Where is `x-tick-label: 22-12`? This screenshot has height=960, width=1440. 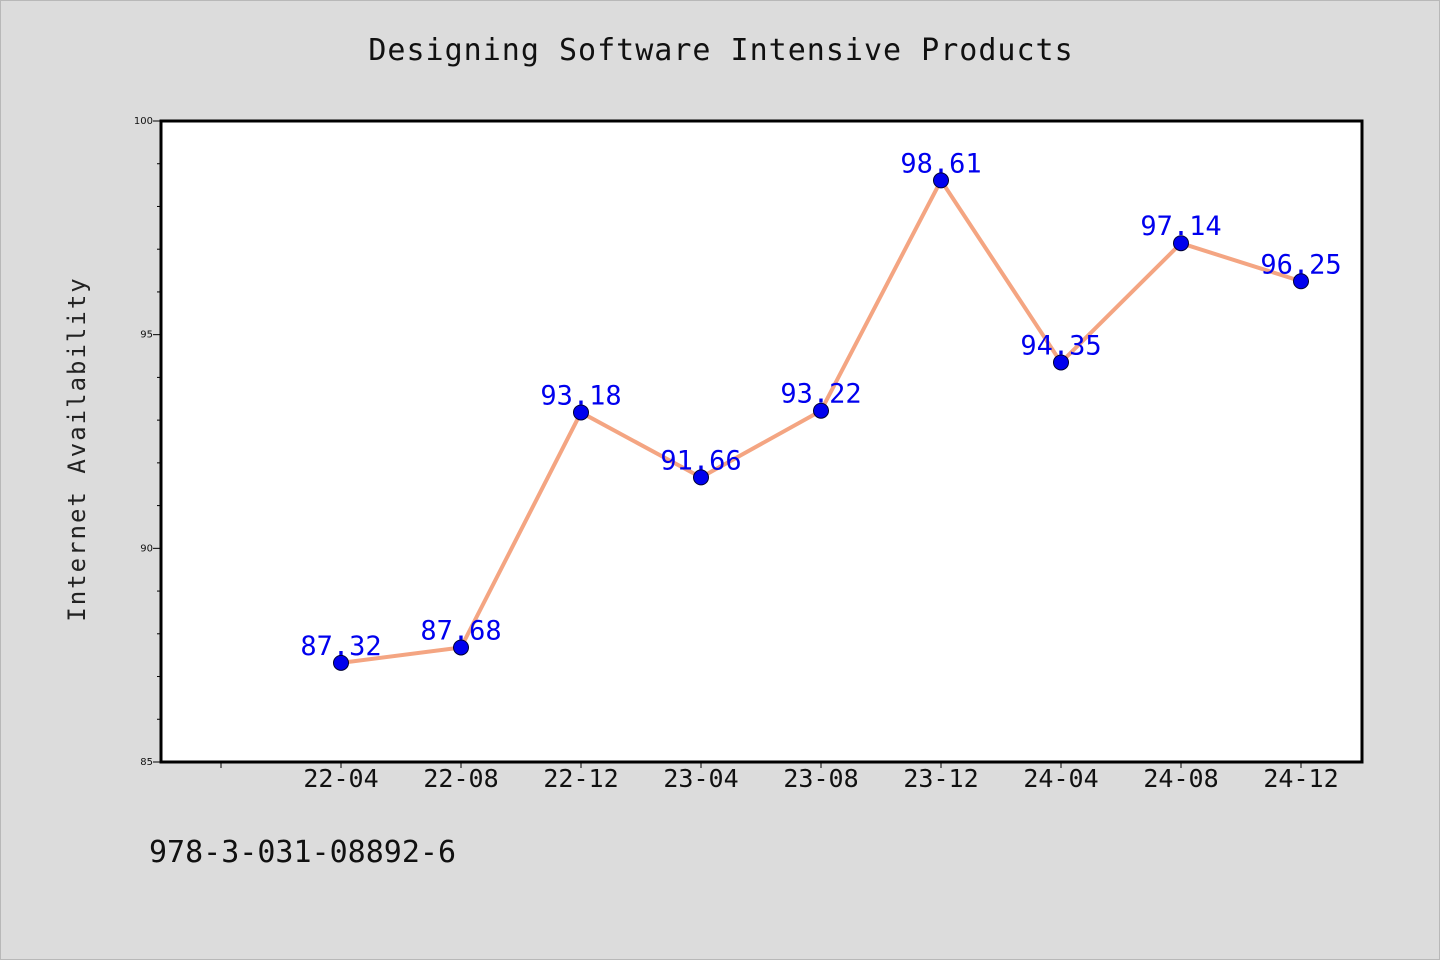
x-tick-label: 22-12 is located at coordinates (580, 778).